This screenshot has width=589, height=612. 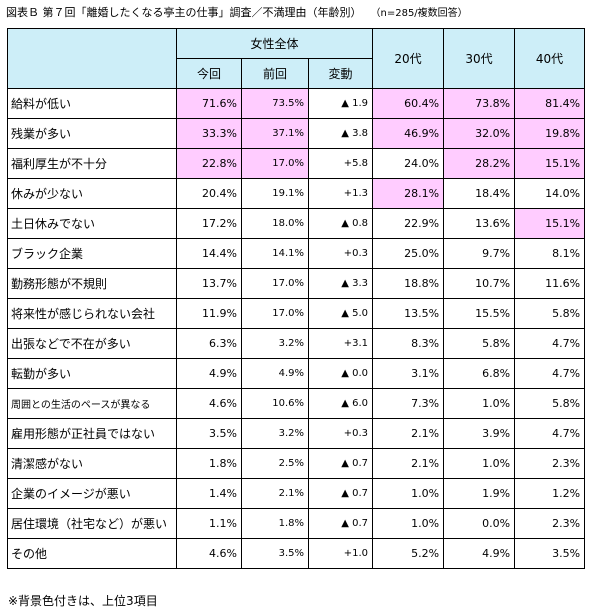 What do you see at coordinates (550, 58) in the screenshot?
I see `age-header-40s: 40代` at bounding box center [550, 58].